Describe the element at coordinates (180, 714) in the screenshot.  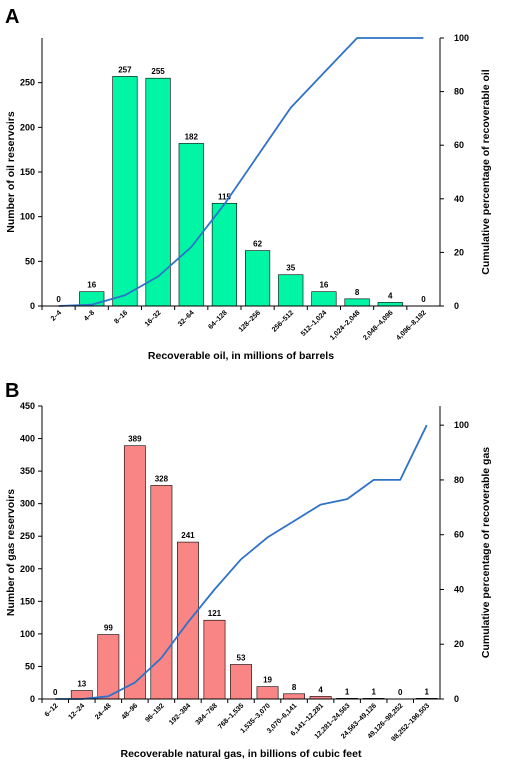
I see `x-tick-label: 192–384` at that location.